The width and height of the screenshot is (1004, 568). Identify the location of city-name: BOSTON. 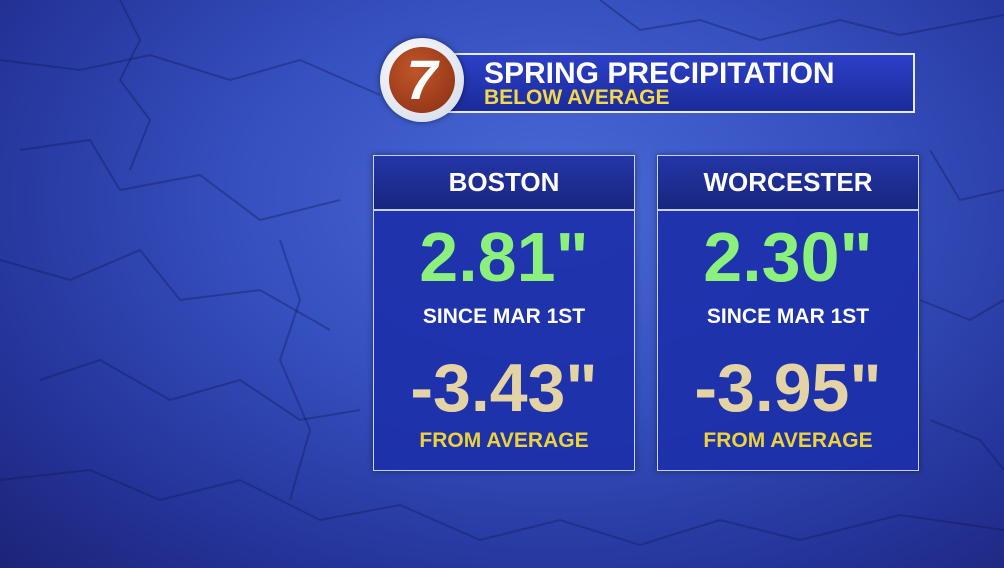
(504, 183).